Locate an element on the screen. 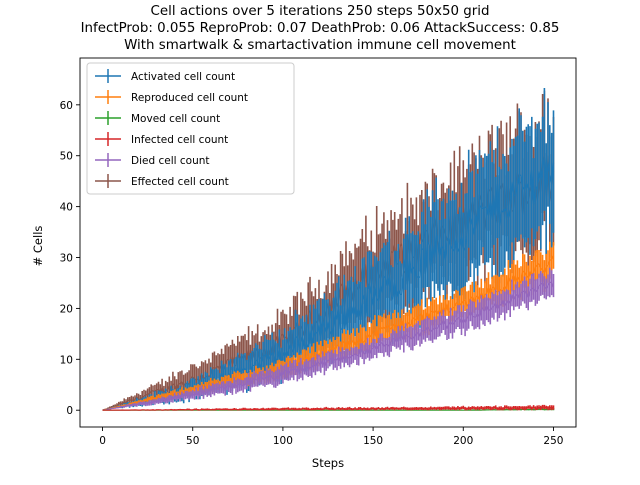 This screenshot has height=485, width=640. series-infected-cell-count is located at coordinates (328, 407).